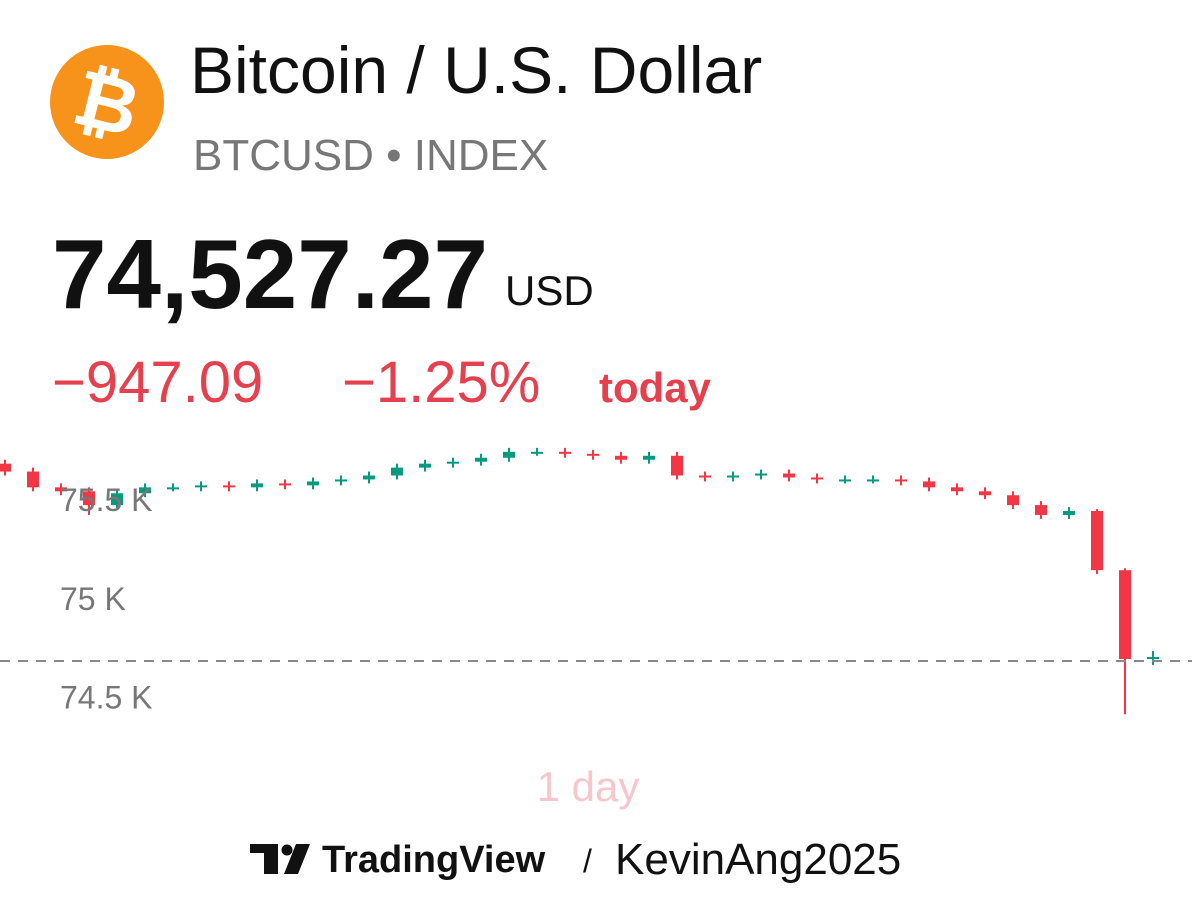  I want to click on title: Bitcoin / U.S. Dollar, so click(476, 70).